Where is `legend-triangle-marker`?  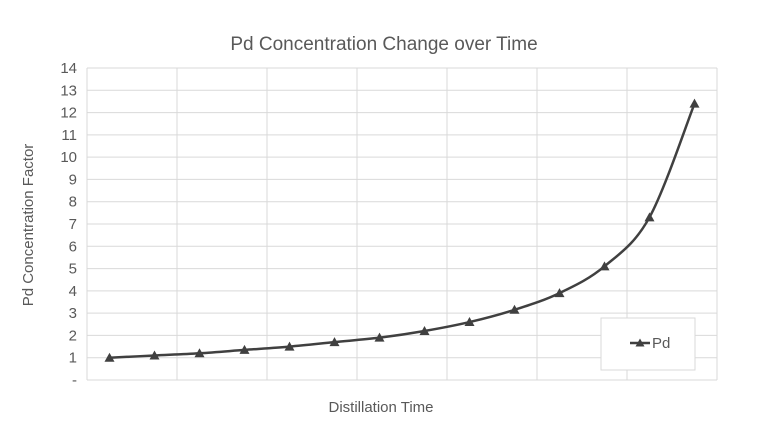 legend-triangle-marker is located at coordinates (640, 342).